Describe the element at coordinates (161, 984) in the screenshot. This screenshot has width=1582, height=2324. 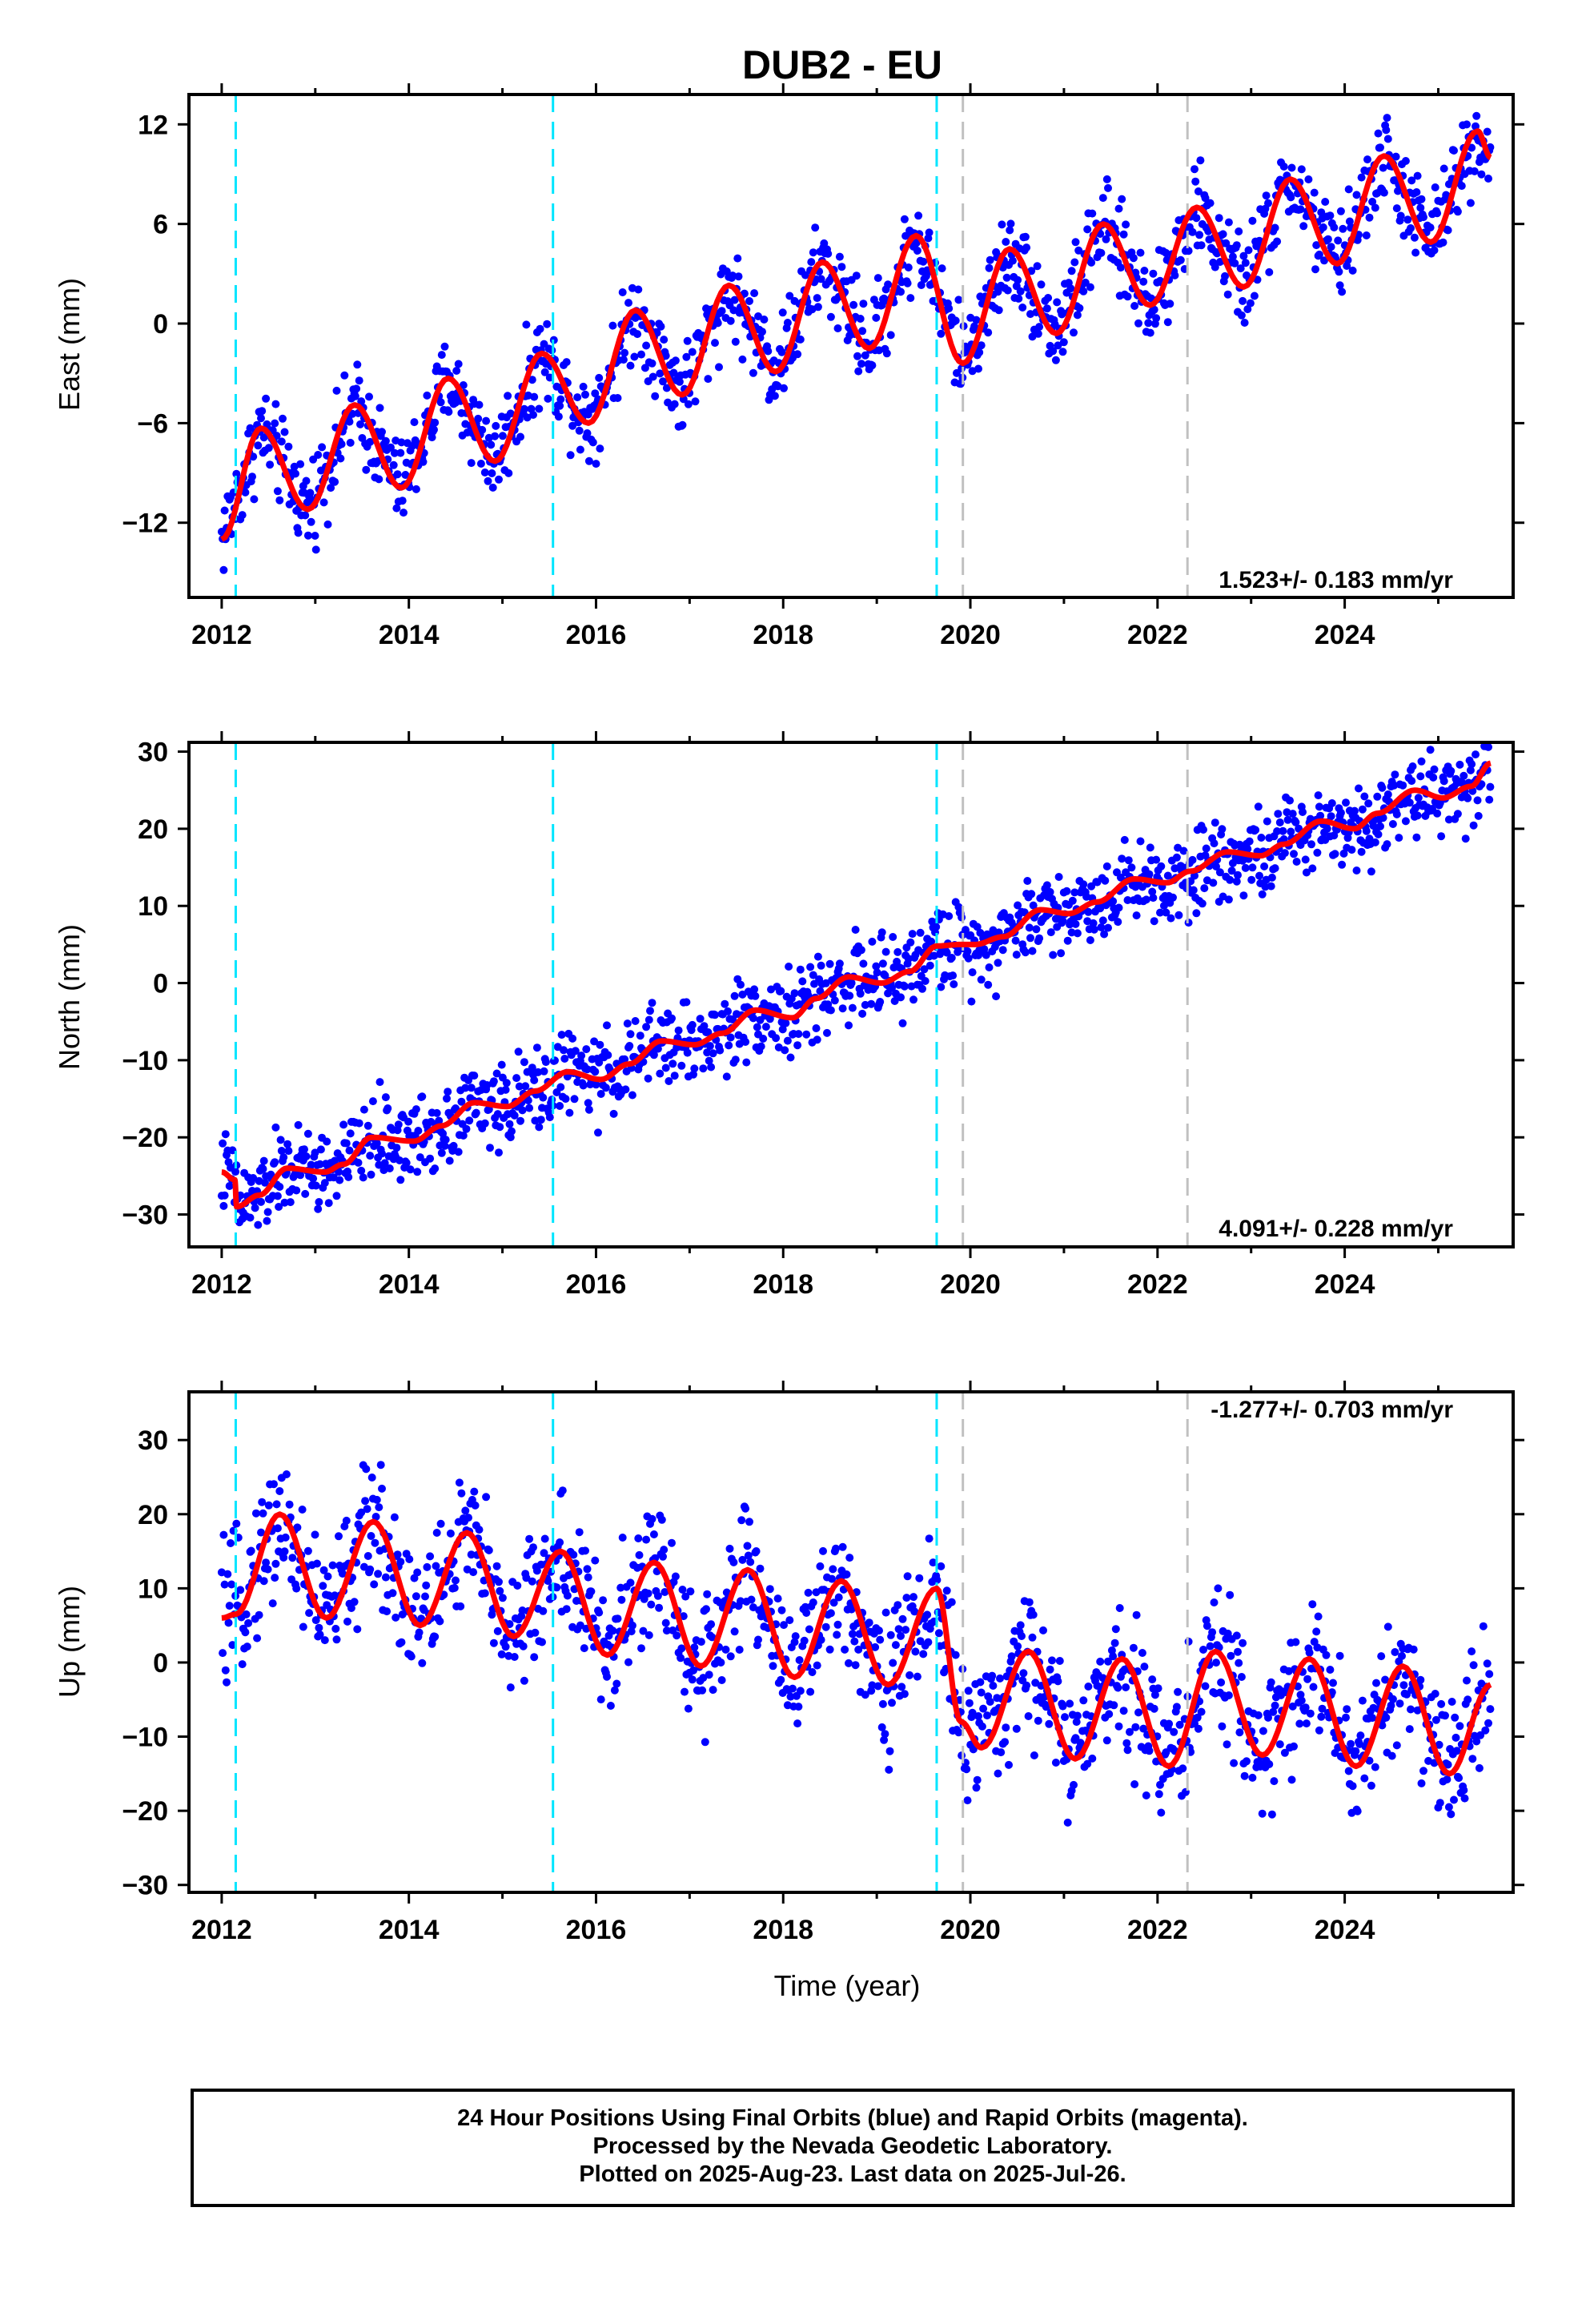
I see `north-y-tick-label: 0` at that location.